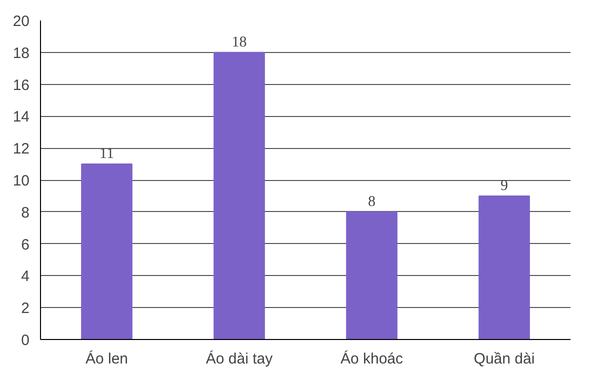  I want to click on y-tick-label: 0, so click(25, 340).